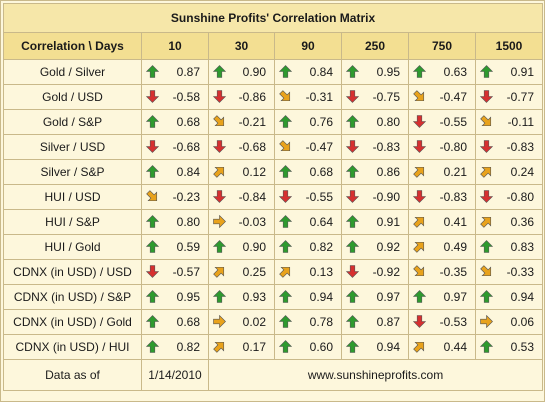 The height and width of the screenshot is (402, 545). What do you see at coordinates (375, 46) in the screenshot?
I see `day-header-250: 250` at bounding box center [375, 46].